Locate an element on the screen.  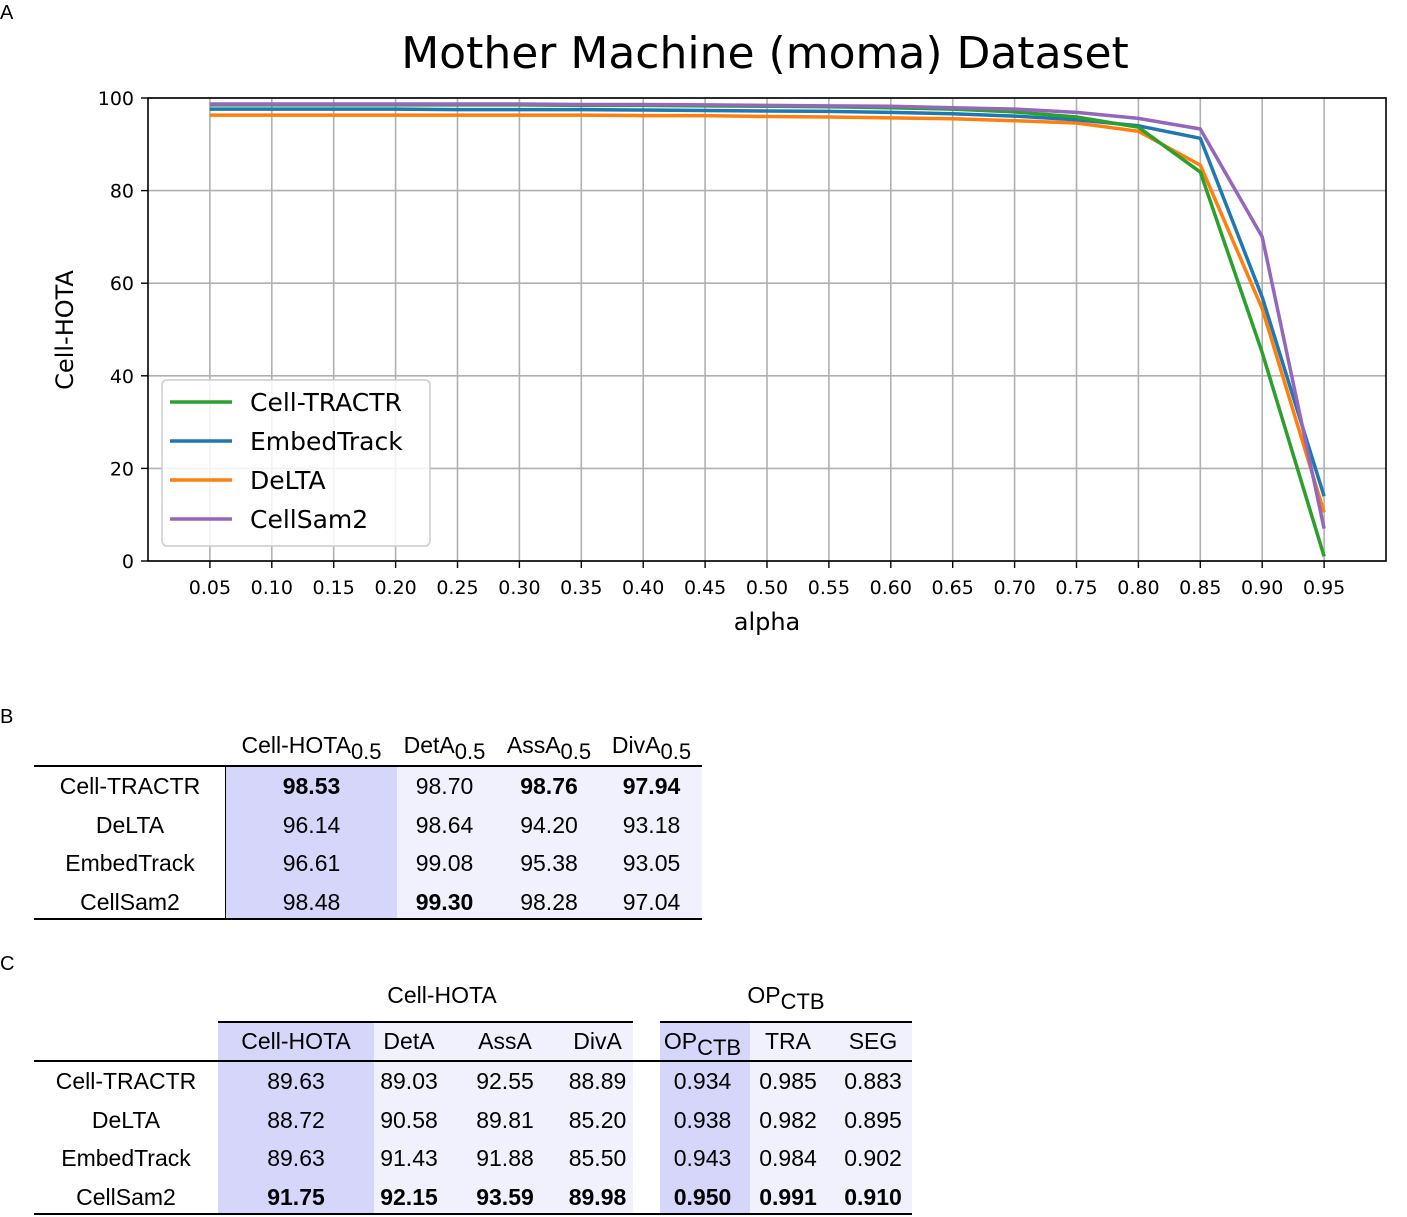
legend-label-embedtrack: EmbedTrack is located at coordinates (326, 441).